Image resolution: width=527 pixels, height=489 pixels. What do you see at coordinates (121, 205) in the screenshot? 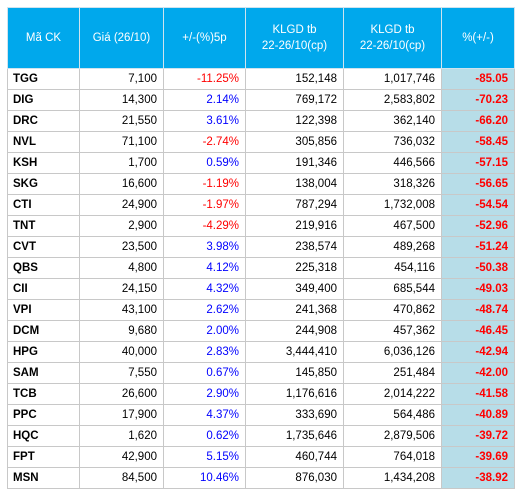
I see `price-cell: 24,900` at bounding box center [121, 205].